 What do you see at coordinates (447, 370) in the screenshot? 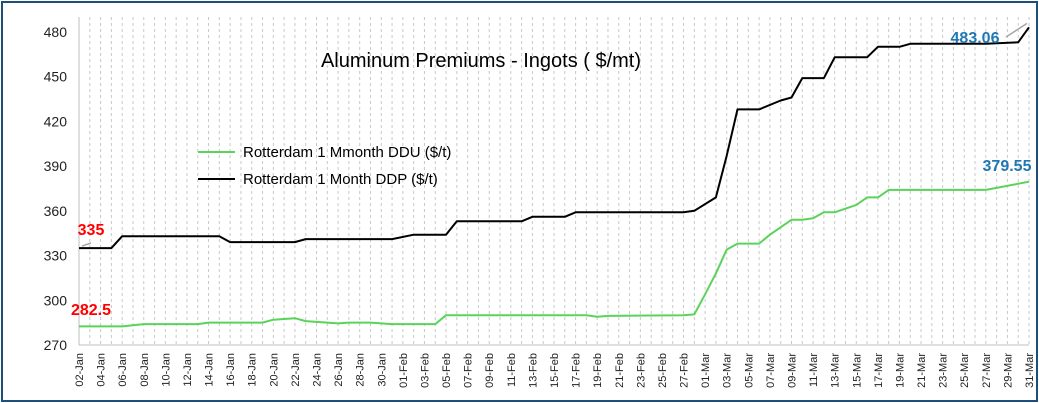
I see `x-tick-label: 05-Feb` at bounding box center [447, 370].